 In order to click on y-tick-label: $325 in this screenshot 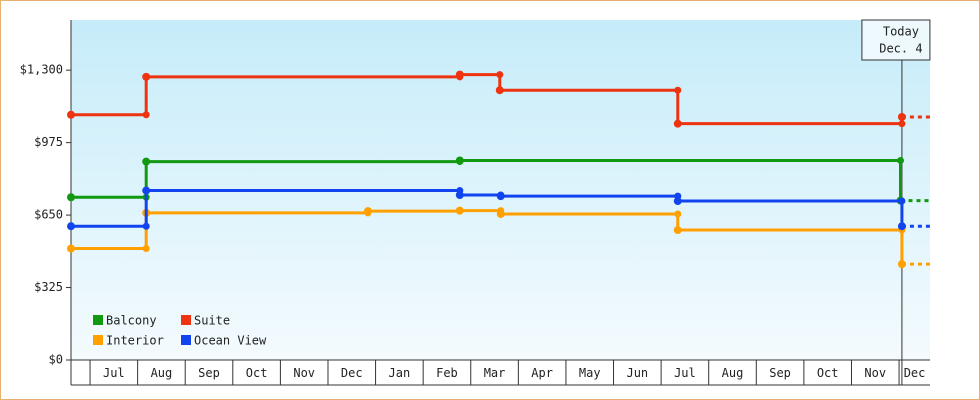, I will do `click(48, 287)`.